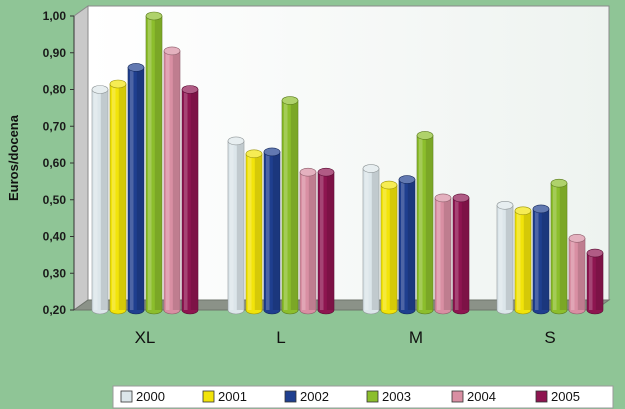 This screenshot has height=409, width=625. Describe the element at coordinates (13, 157) in the screenshot. I see `y-axis-label: Euros/docena` at that location.